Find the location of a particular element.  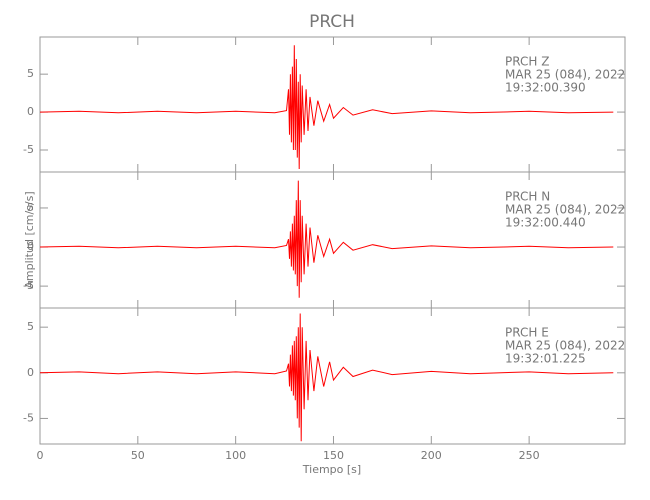

annotation: 19:32:00.390 is located at coordinates (545, 88).